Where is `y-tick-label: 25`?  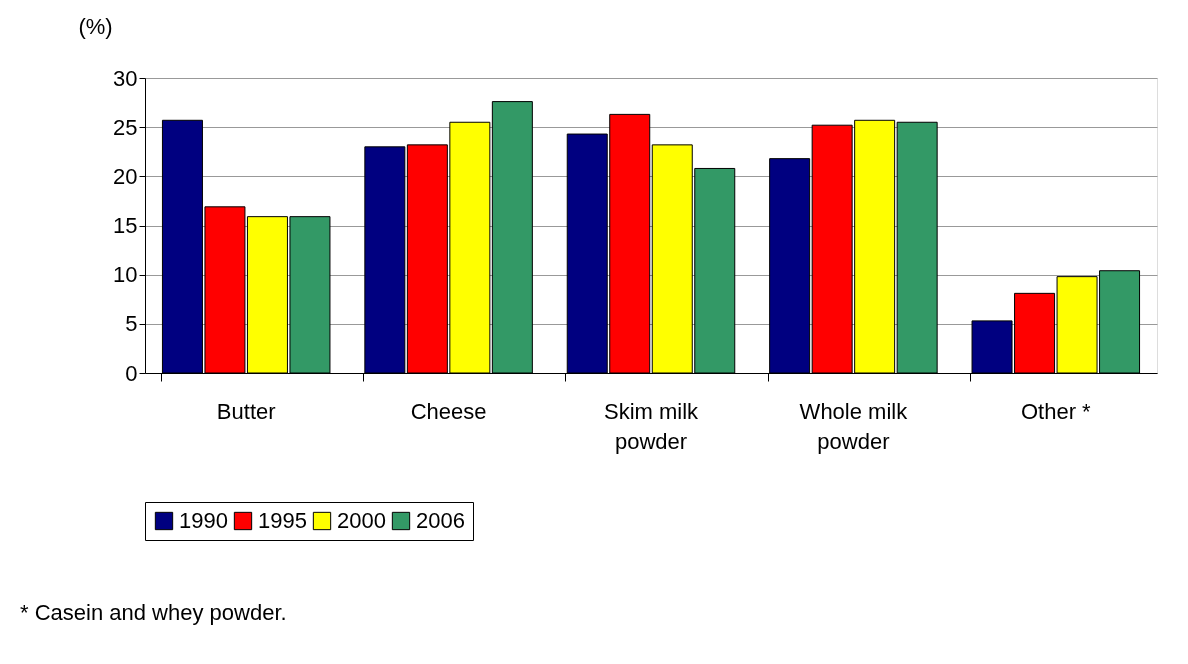 y-tick-label: 25 is located at coordinates (125, 127).